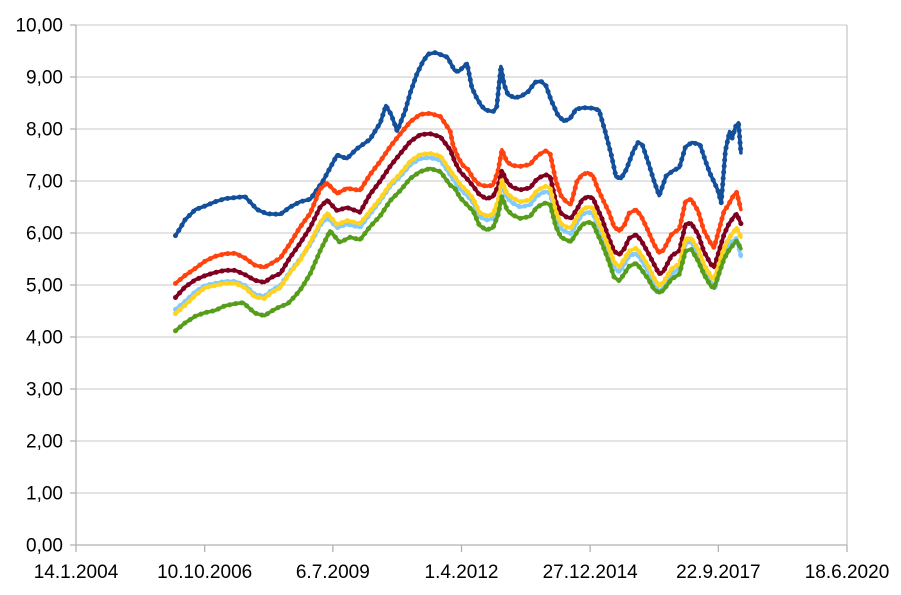 This screenshot has height=595, width=901. I want to click on y-axis-label: 9,00, so click(44, 78).